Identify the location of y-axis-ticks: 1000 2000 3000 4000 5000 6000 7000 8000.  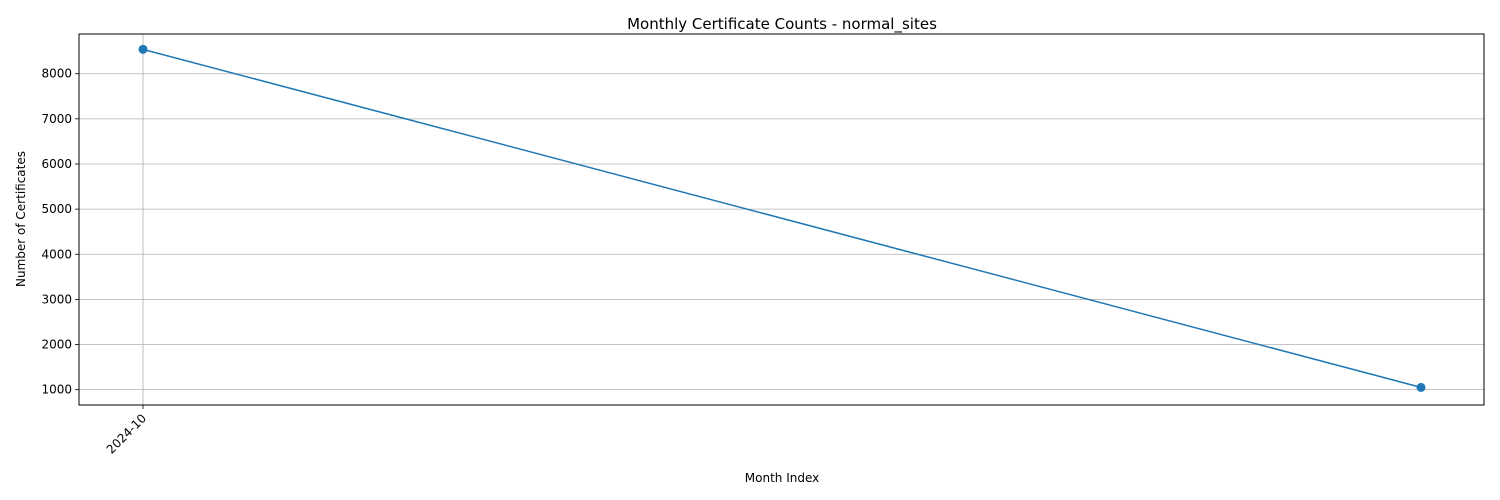
(60, 232).